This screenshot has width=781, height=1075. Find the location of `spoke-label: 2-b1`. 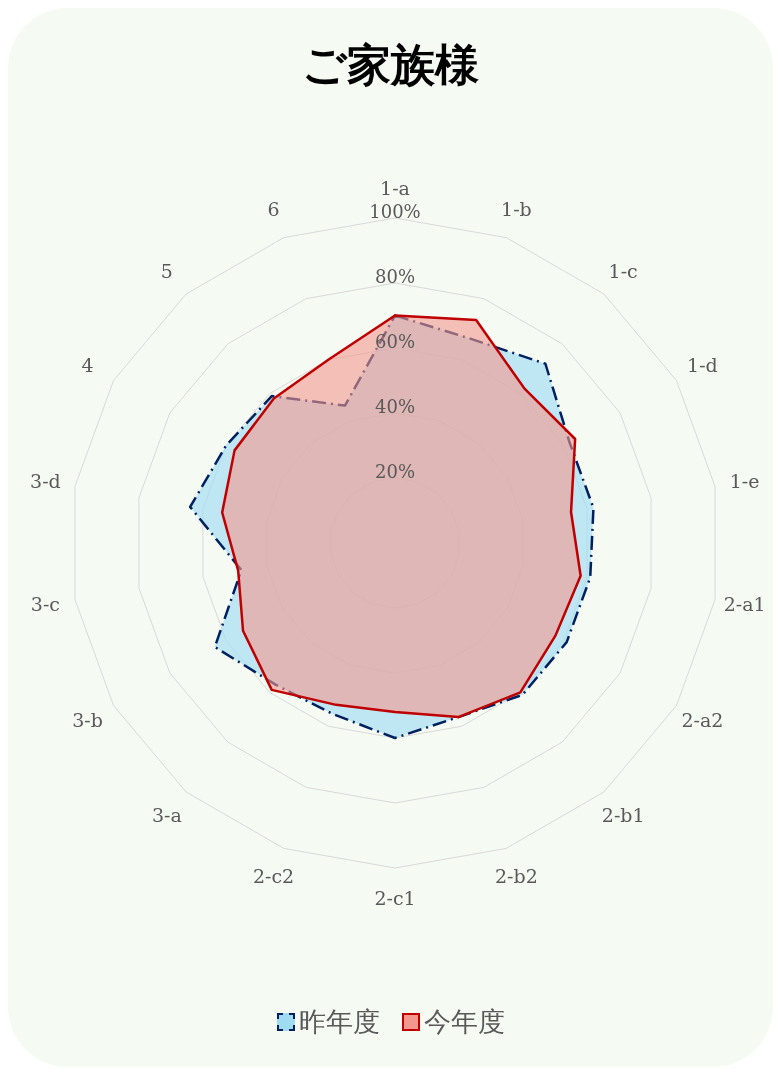

spoke-label: 2-b1 is located at coordinates (623, 814).